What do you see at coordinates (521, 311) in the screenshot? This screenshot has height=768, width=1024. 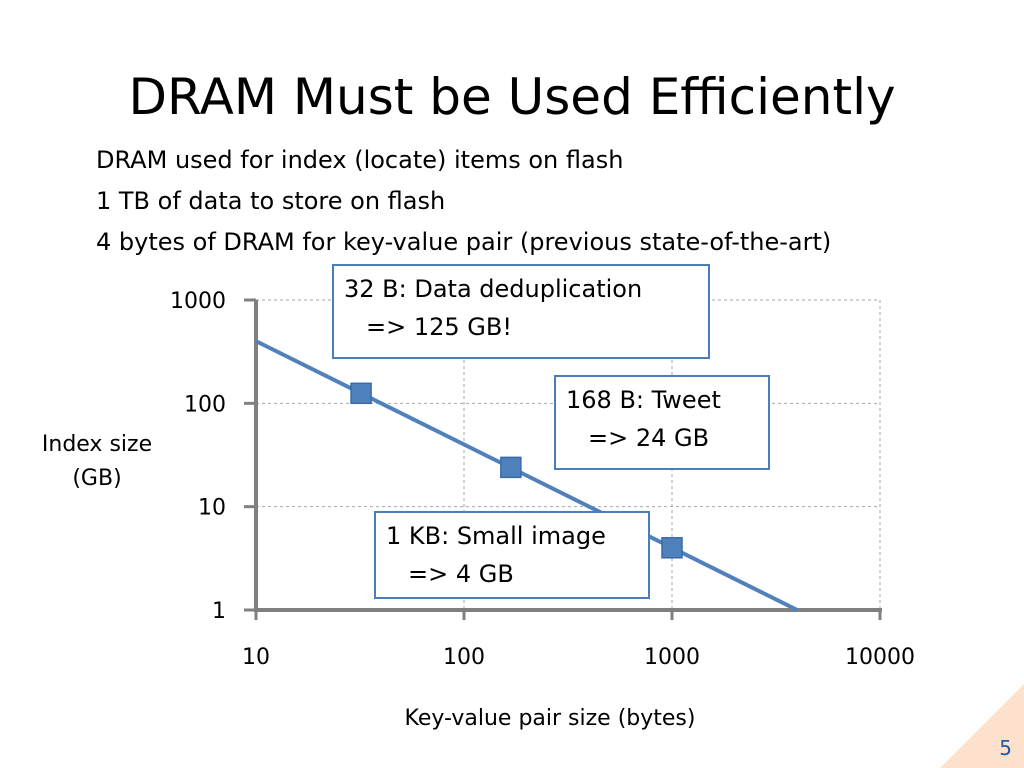 I see `callout-dedup: 32 B: Data deduplication => 125 GB!` at bounding box center [521, 311].